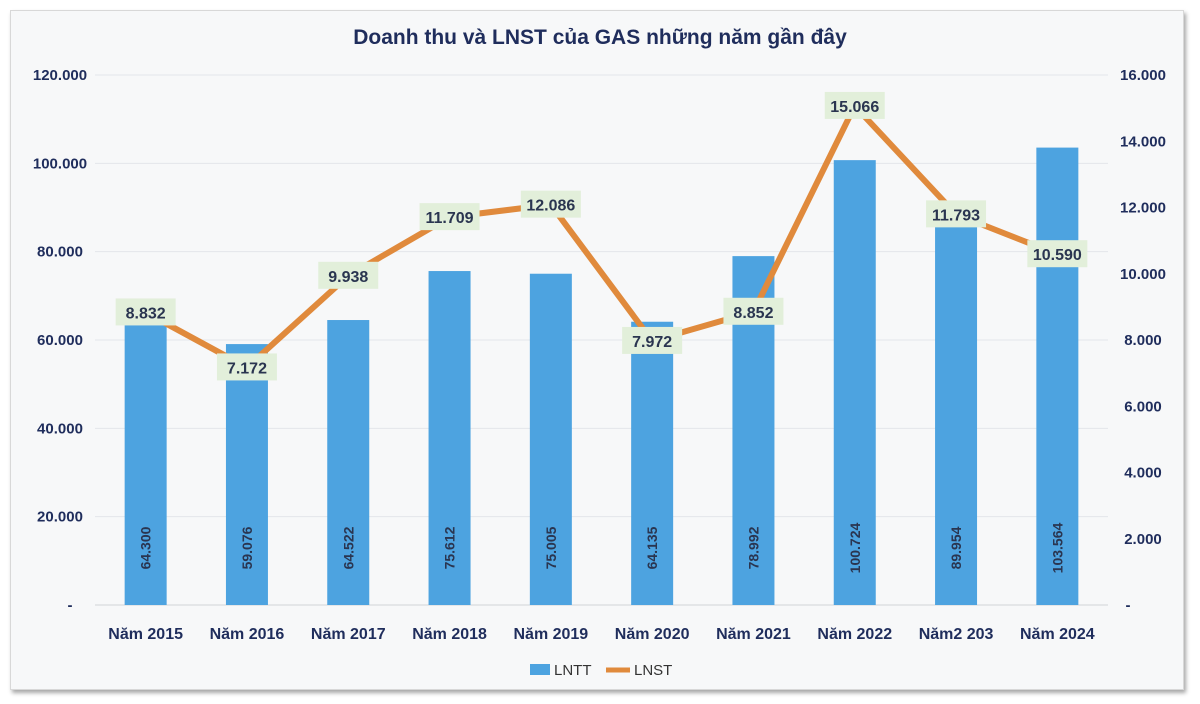 The image size is (1200, 704). What do you see at coordinates (60, 340) in the screenshot?
I see `left-tick-label: 60.000` at bounding box center [60, 340].